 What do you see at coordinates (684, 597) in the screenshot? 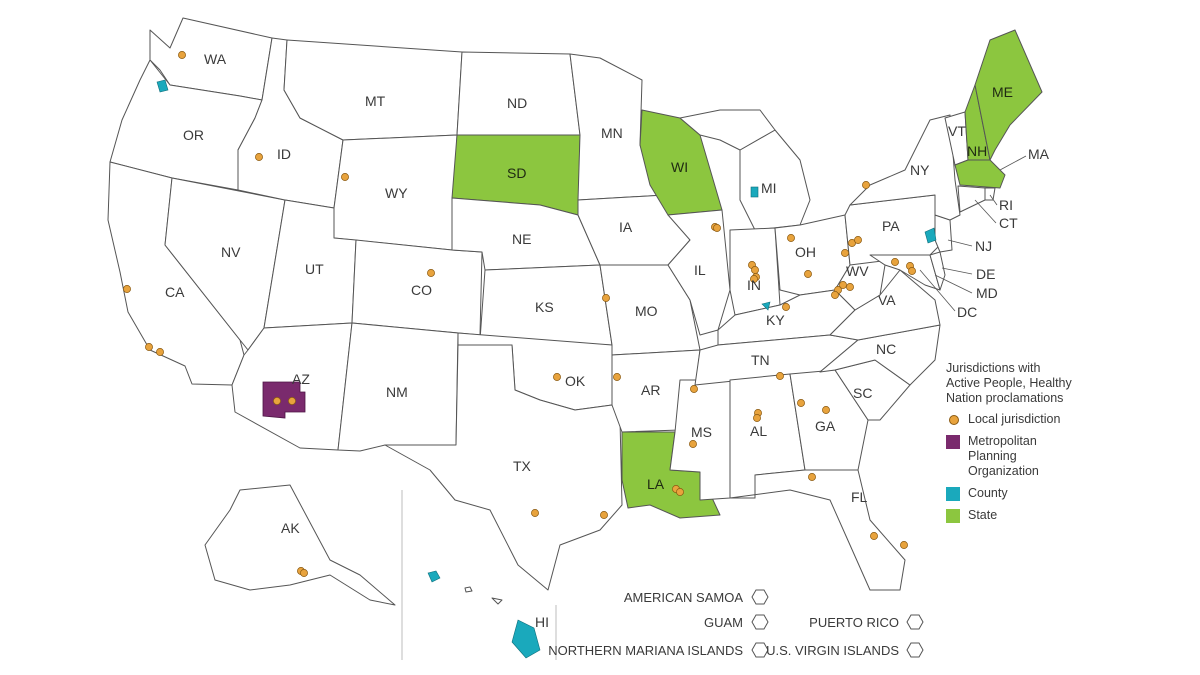
I see `territory-american-samoa: AMERICAN SAMOA` at bounding box center [684, 597].